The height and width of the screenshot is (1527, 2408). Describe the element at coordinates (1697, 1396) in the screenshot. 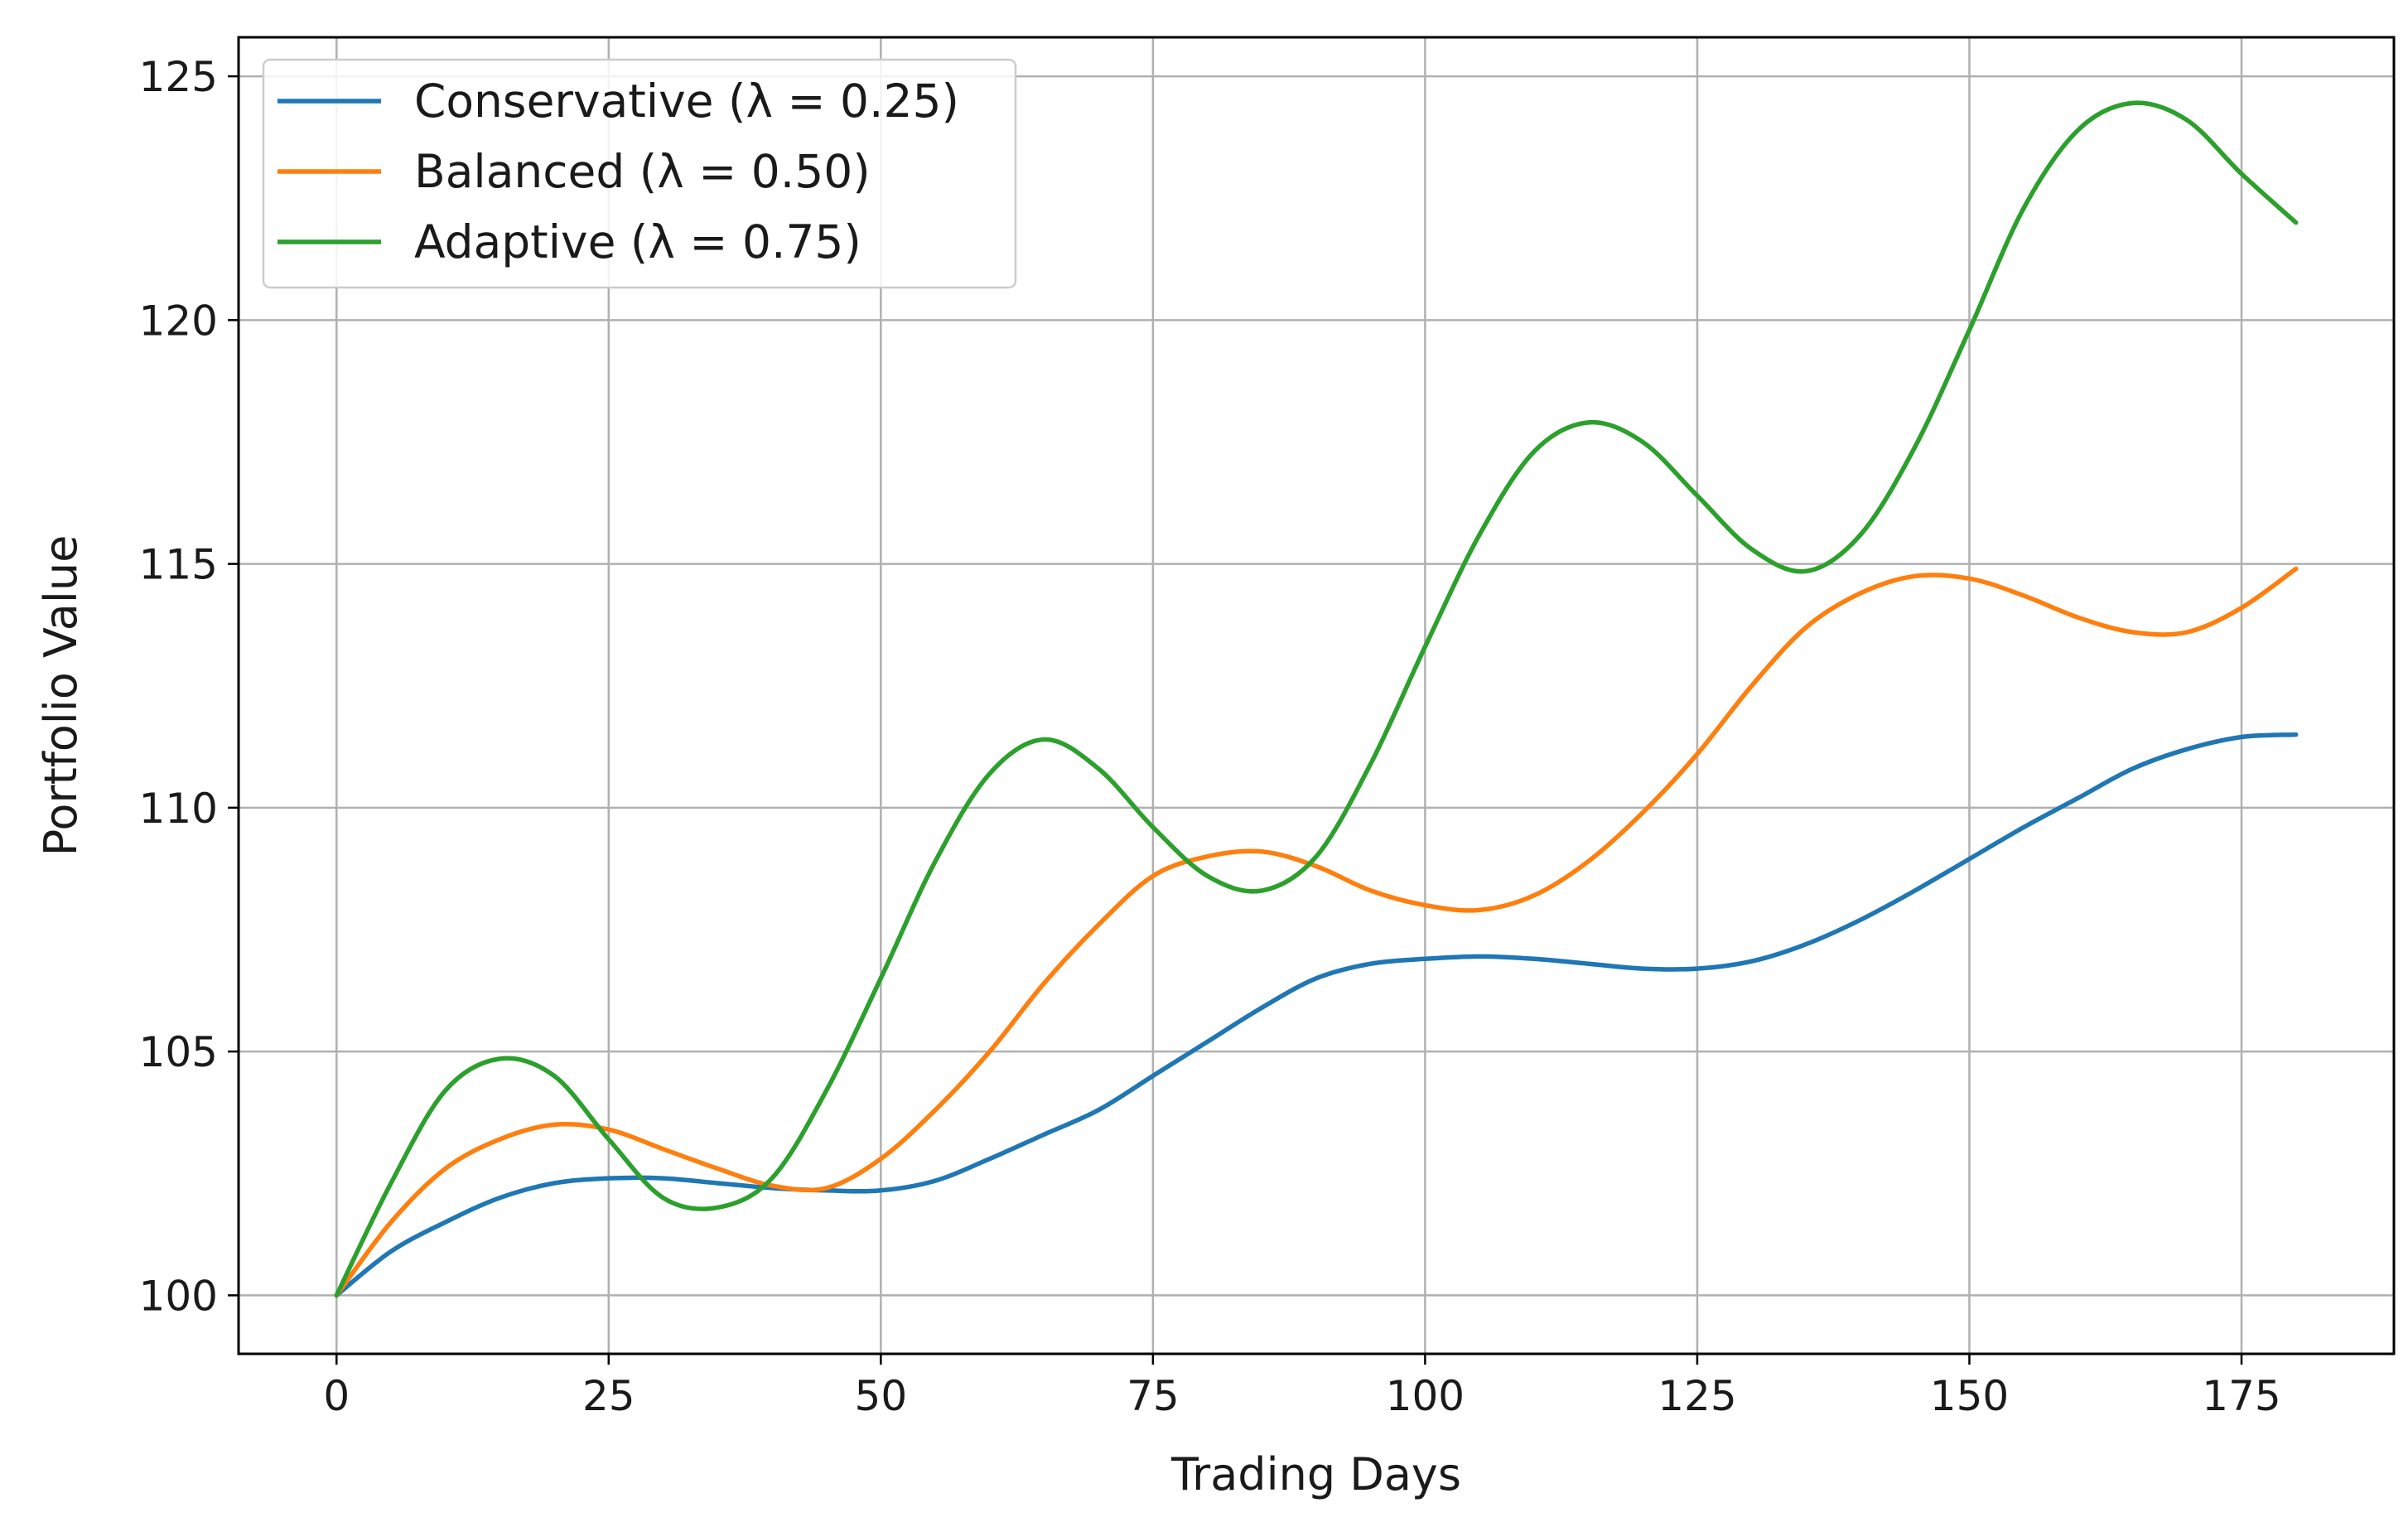

I see `x-tick-label: 125` at that location.